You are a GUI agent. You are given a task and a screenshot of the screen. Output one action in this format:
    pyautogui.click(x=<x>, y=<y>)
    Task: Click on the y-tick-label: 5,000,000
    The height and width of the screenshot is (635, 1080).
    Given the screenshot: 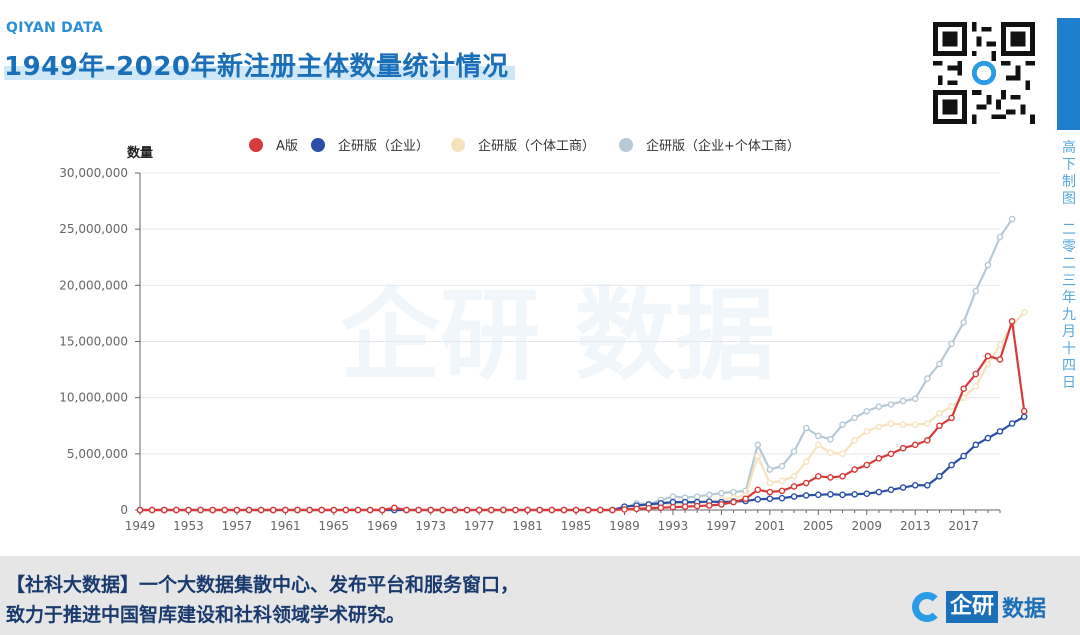 What is the action you would take?
    pyautogui.click(x=97, y=454)
    